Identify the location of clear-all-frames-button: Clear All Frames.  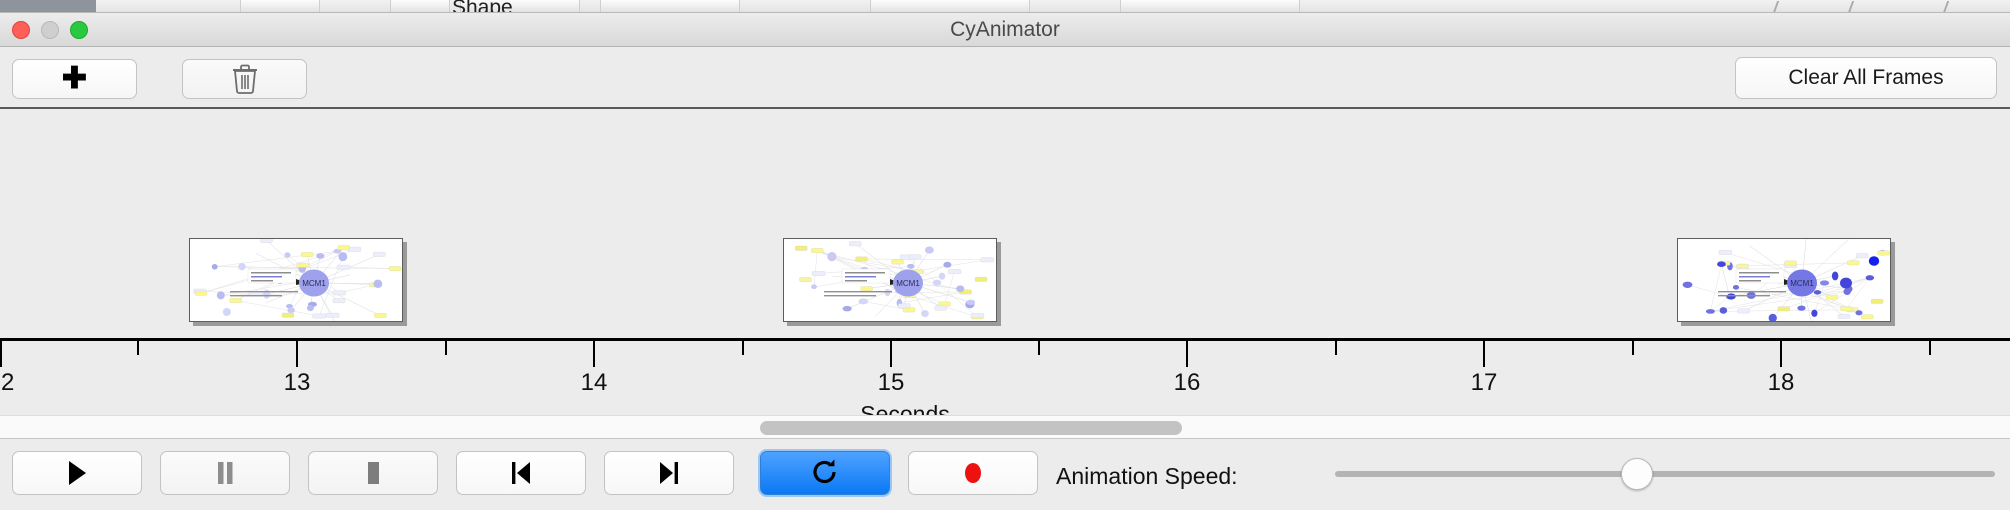
(1866, 78).